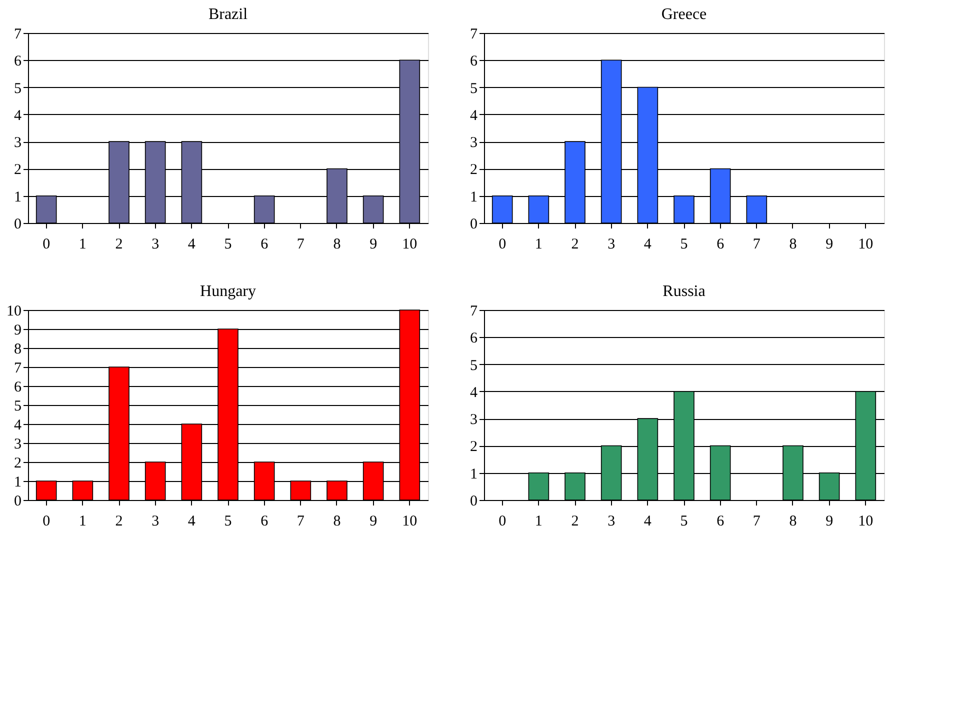 The height and width of the screenshot is (706, 972). Describe the element at coordinates (18, 330) in the screenshot. I see `y-tick-label: 9` at that location.